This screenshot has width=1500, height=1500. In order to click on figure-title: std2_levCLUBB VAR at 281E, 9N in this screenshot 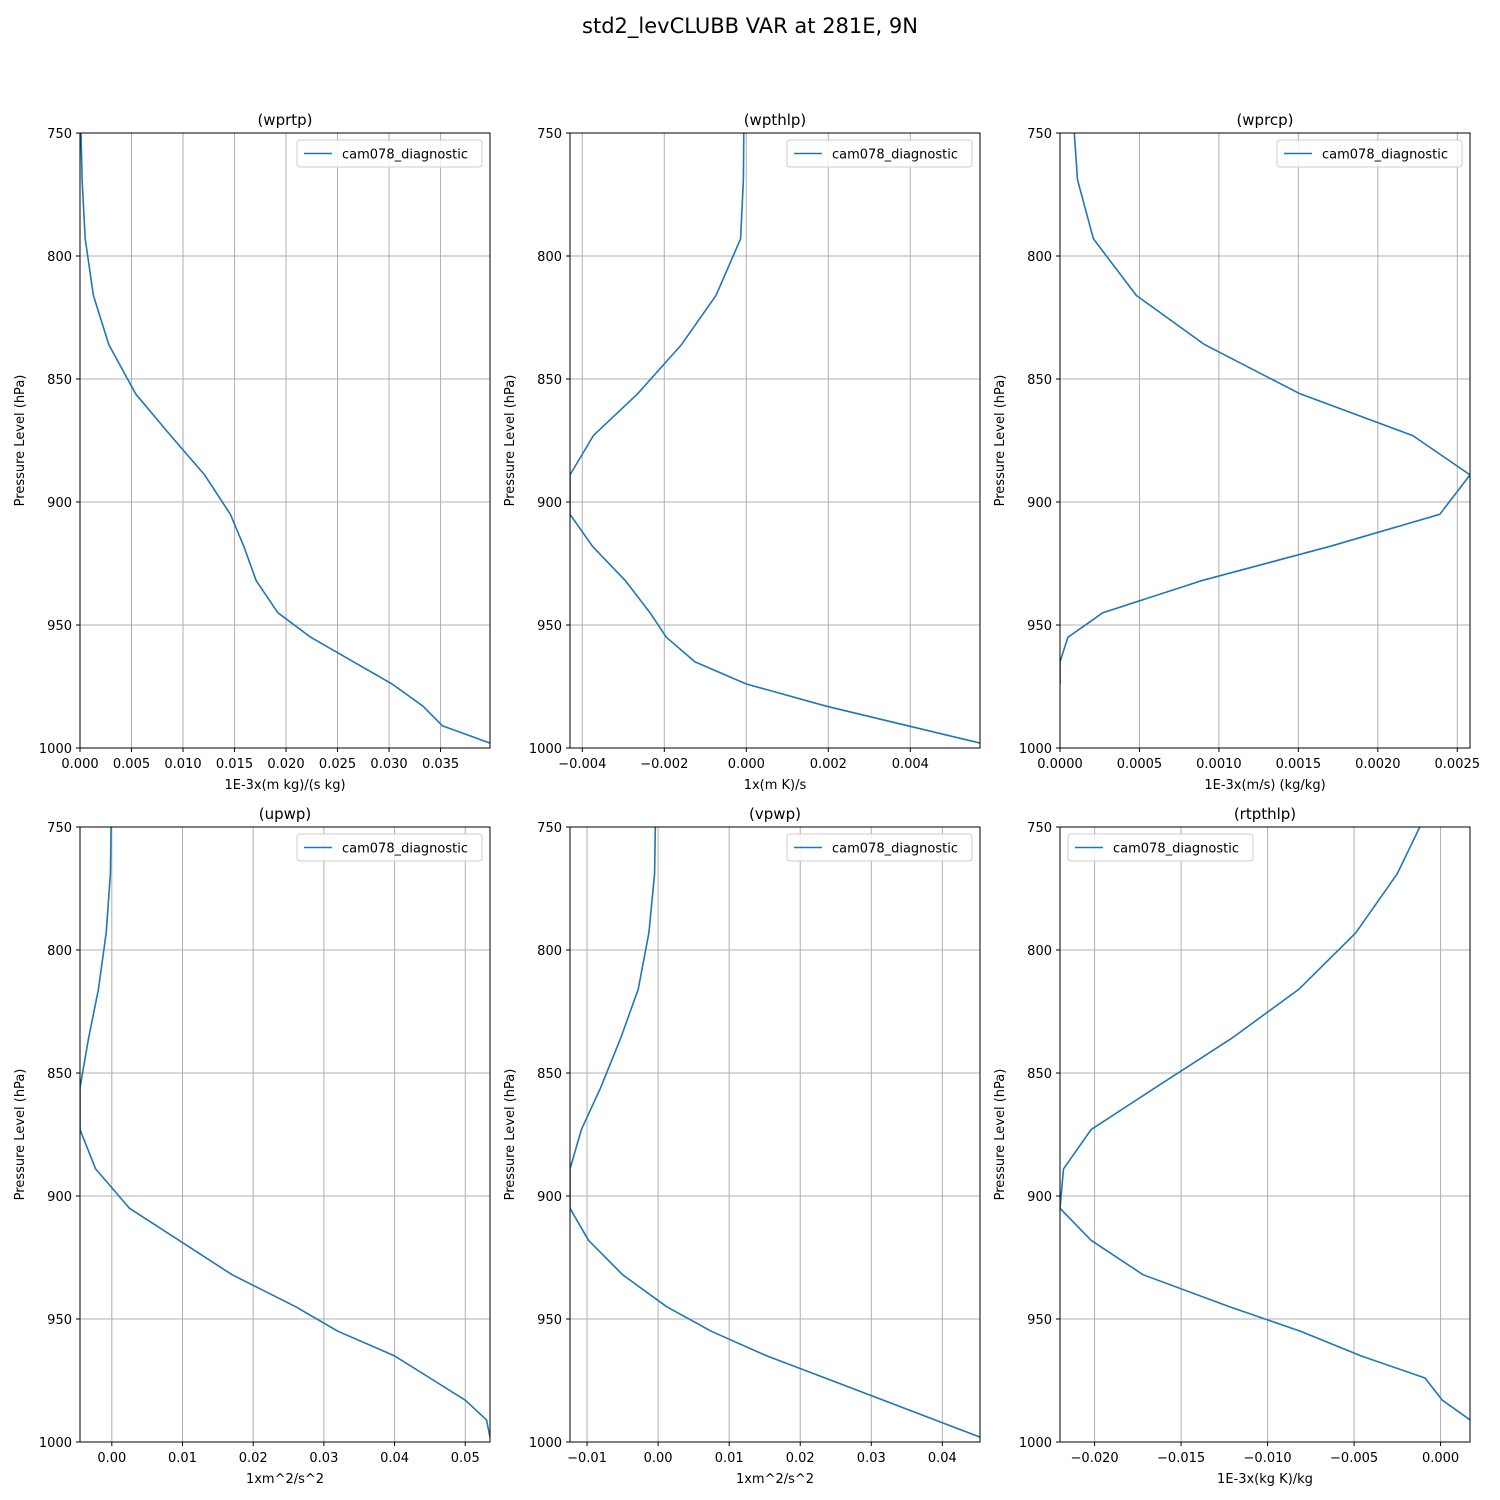, I will do `click(750, 26)`.